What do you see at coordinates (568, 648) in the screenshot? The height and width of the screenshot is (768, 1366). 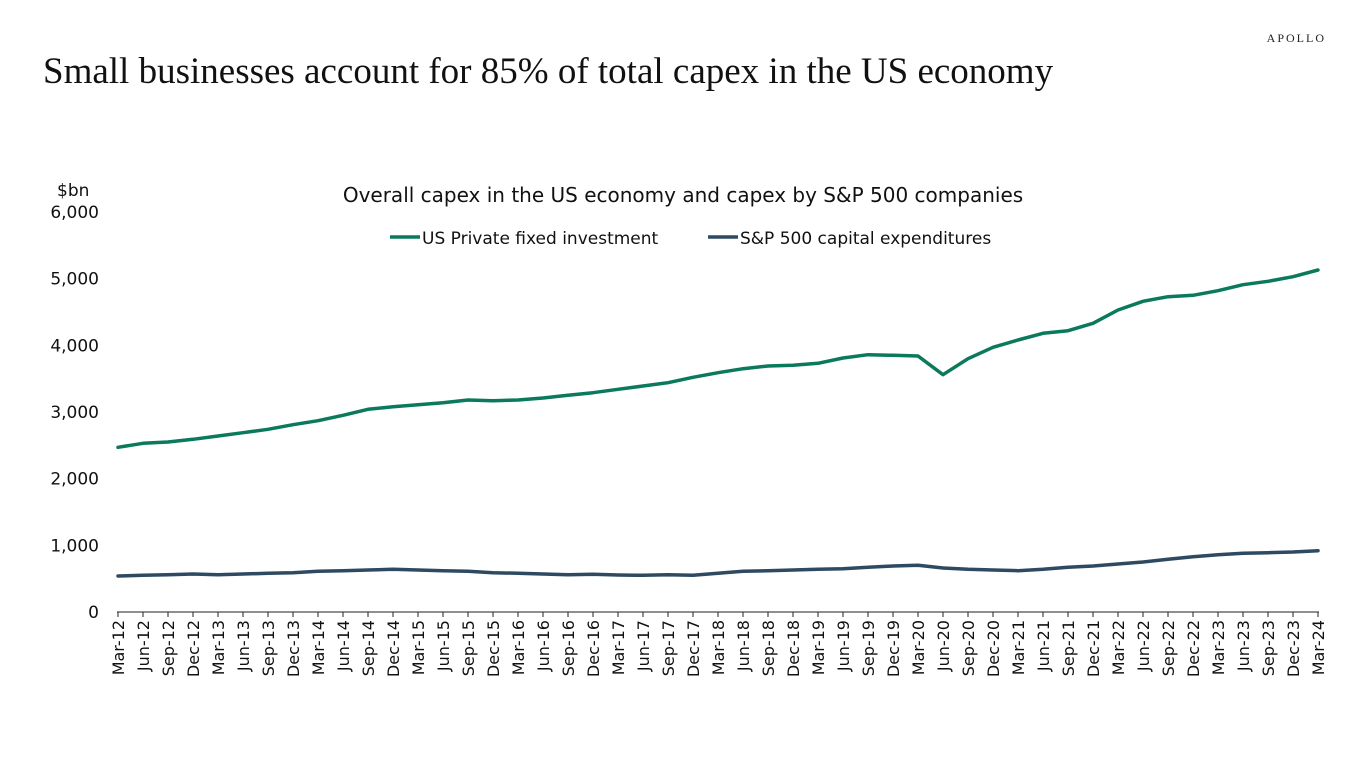 I see `x-tick-label: Sep-16` at bounding box center [568, 648].